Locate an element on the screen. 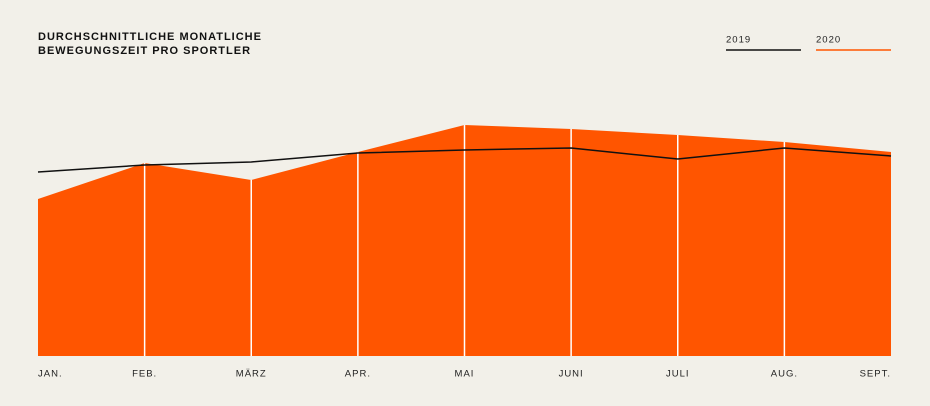 The image size is (930, 406). line is located at coordinates (464, 160).